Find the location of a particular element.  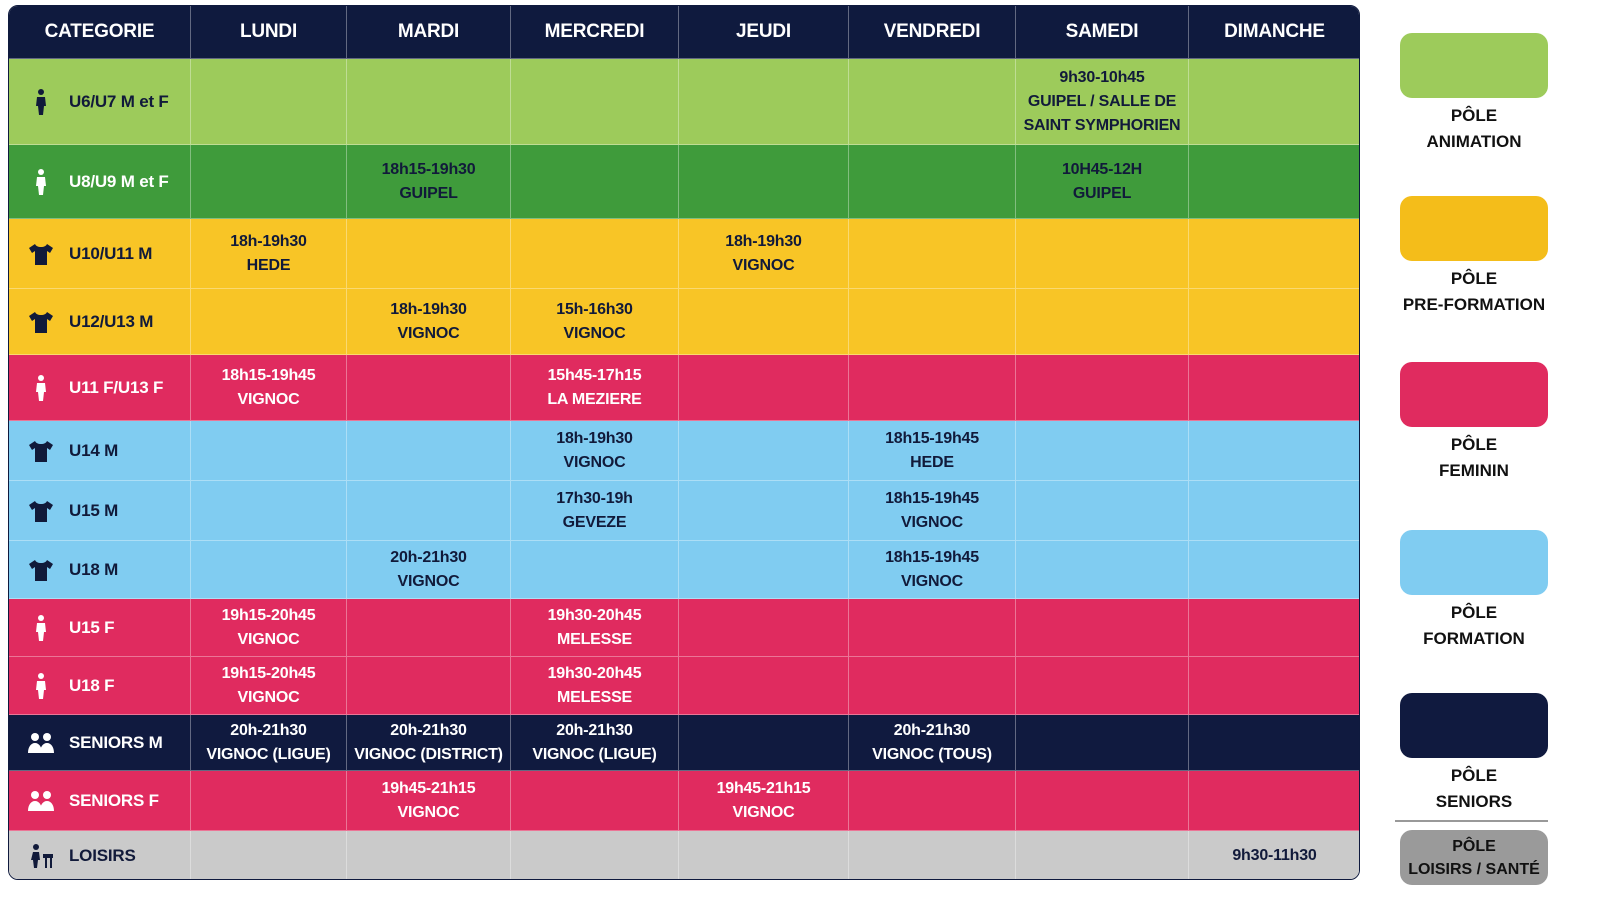

legend-label: PÔLE PRE-FORMATION is located at coordinates (1474, 292).